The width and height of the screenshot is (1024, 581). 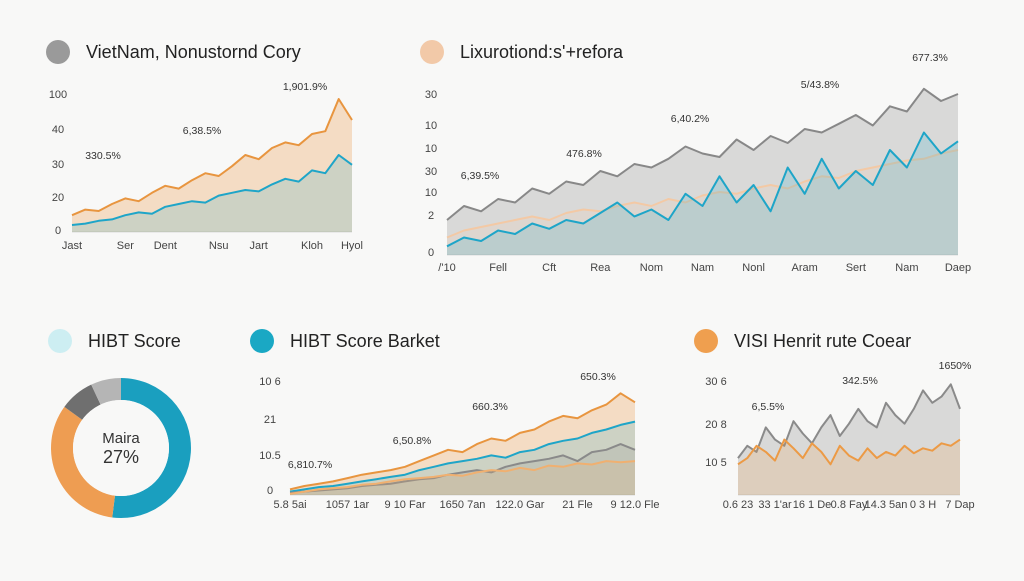 What do you see at coordinates (134, 341) in the screenshot?
I see `chart-title: HIBT Score` at bounding box center [134, 341].